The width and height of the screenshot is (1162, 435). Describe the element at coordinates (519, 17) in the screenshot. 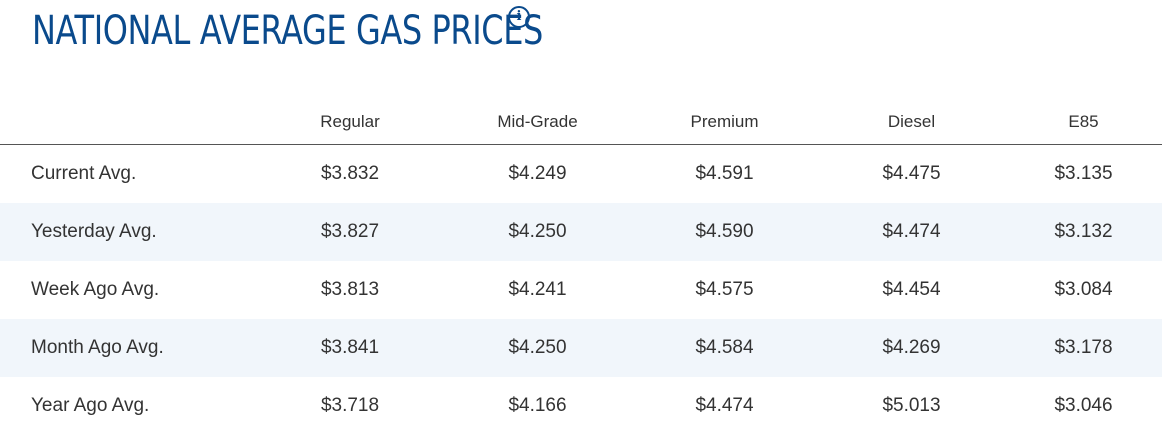

I see `info-icon: i` at that location.